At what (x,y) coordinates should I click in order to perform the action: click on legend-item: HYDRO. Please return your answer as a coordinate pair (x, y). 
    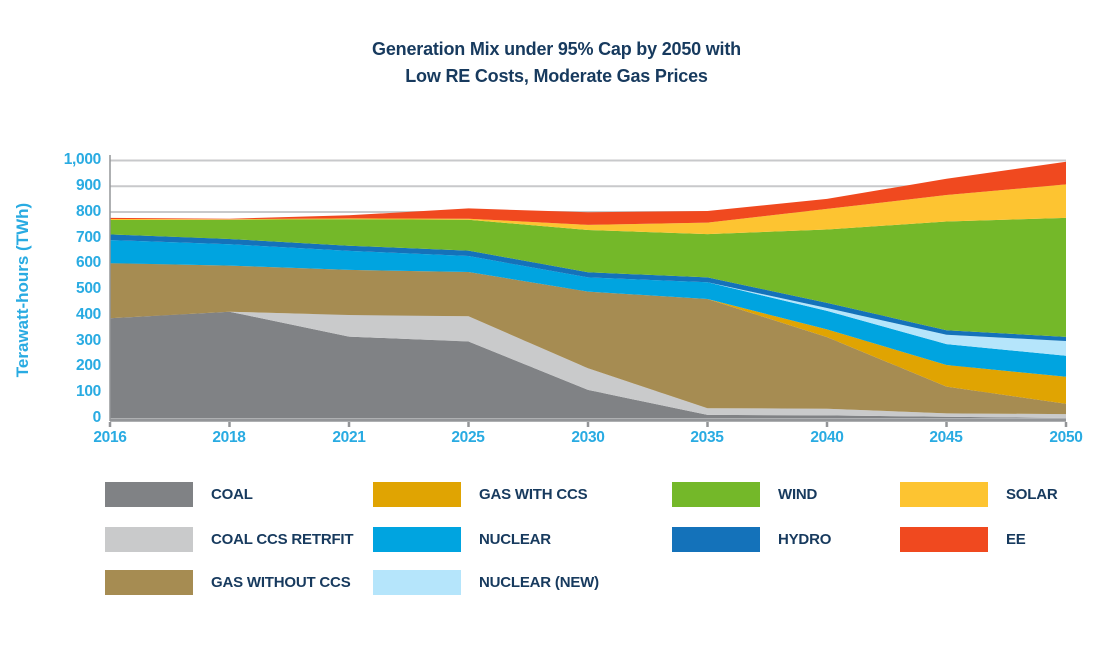
    Looking at the image, I should click on (751, 539).